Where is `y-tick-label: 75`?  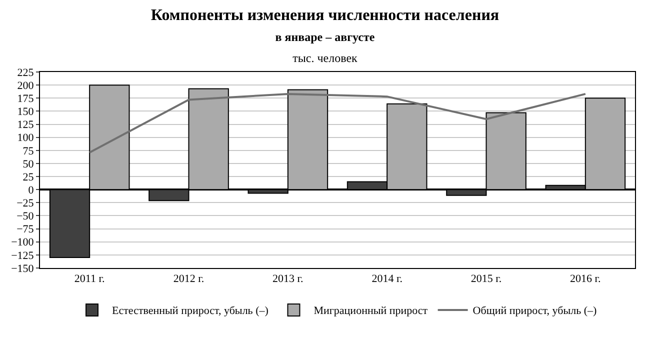
y-tick-label: 75 is located at coordinates (28, 151).